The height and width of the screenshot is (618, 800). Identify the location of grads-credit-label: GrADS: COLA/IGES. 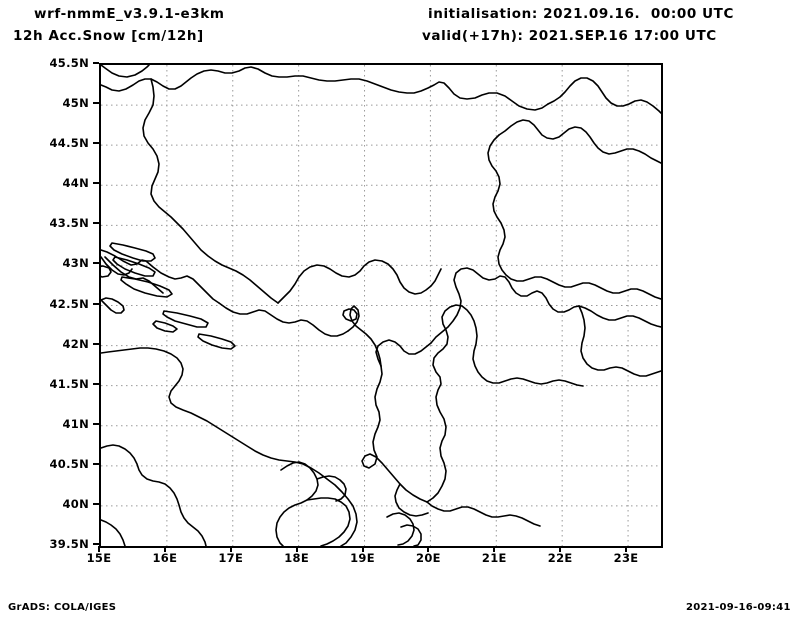
(62, 607).